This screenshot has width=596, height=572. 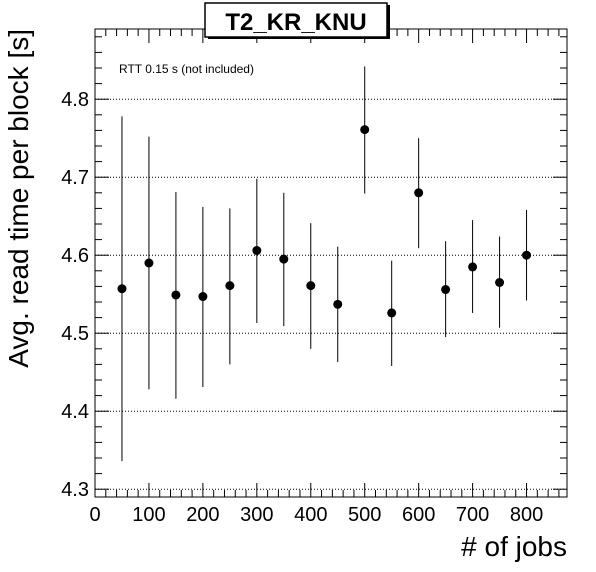 I want to click on x-tick-label: 0, so click(x=94, y=515).